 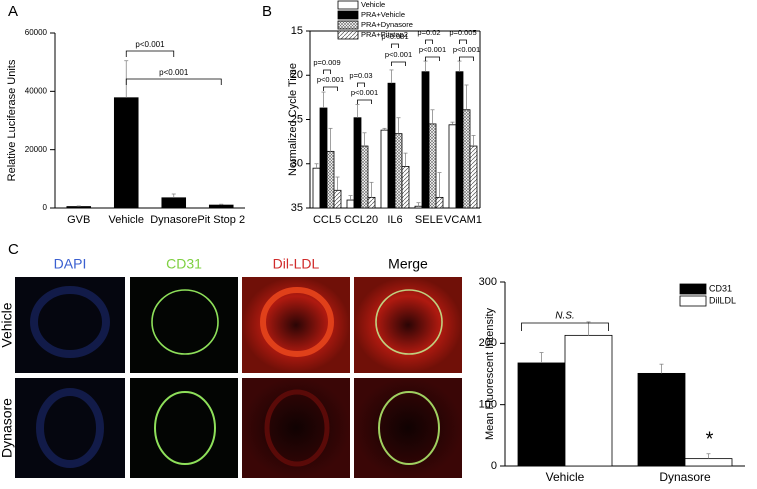 What do you see at coordinates (463, 220) in the screenshot?
I see `x-tick-label: VCAM1` at bounding box center [463, 220].